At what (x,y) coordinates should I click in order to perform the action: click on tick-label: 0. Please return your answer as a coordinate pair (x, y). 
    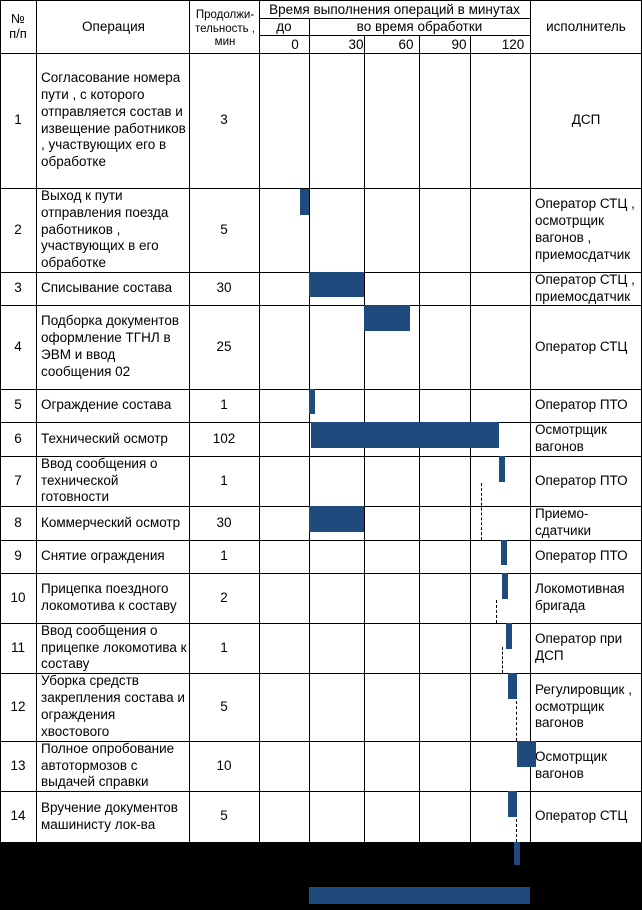
    Looking at the image, I should click on (295, 44).